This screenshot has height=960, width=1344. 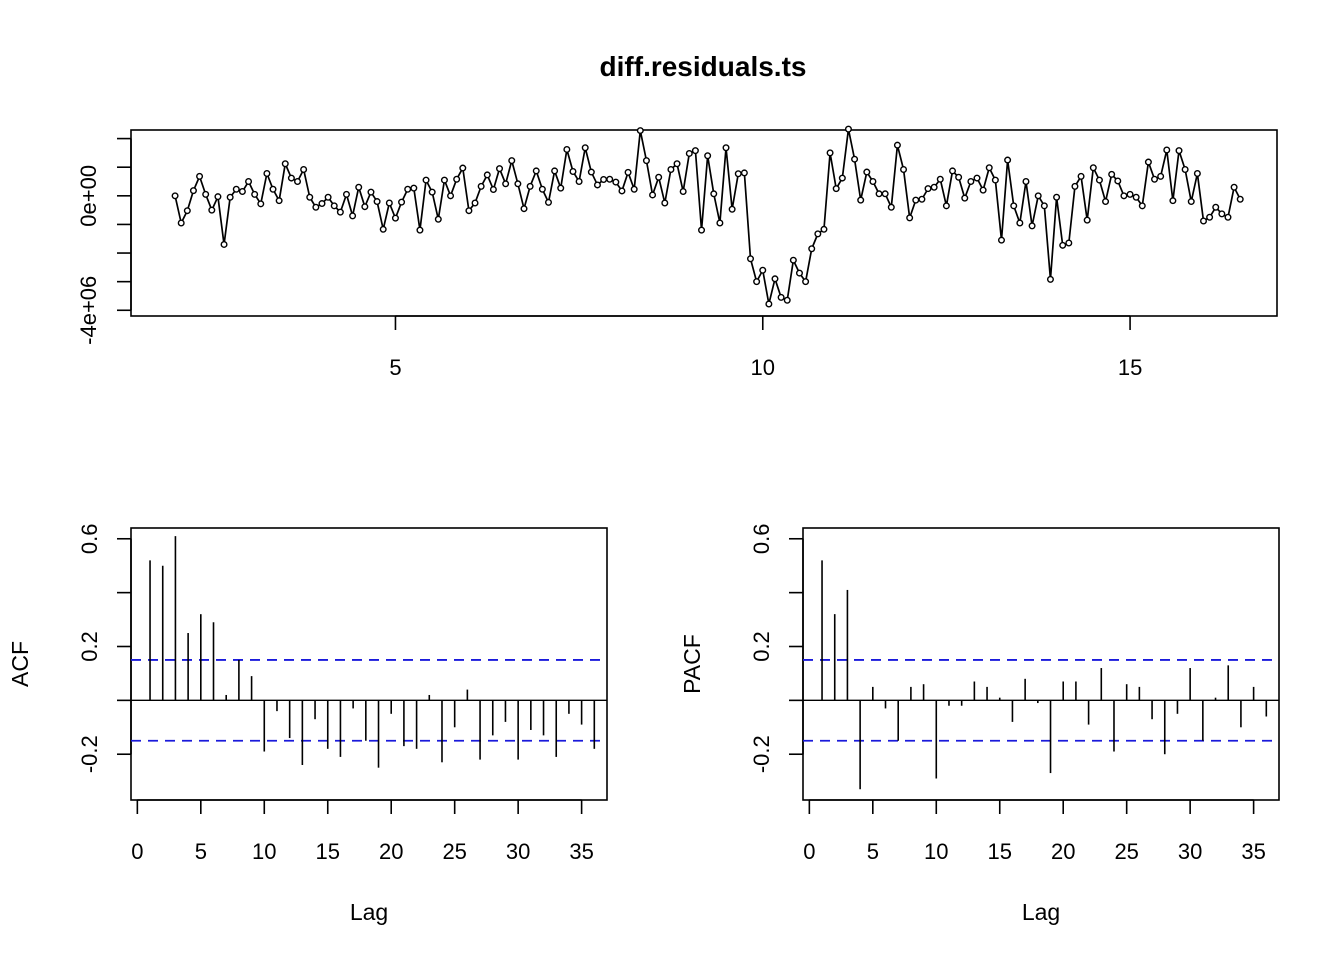 What do you see at coordinates (761, 646) in the screenshot?
I see `y-tick-label: 0.2` at bounding box center [761, 646].